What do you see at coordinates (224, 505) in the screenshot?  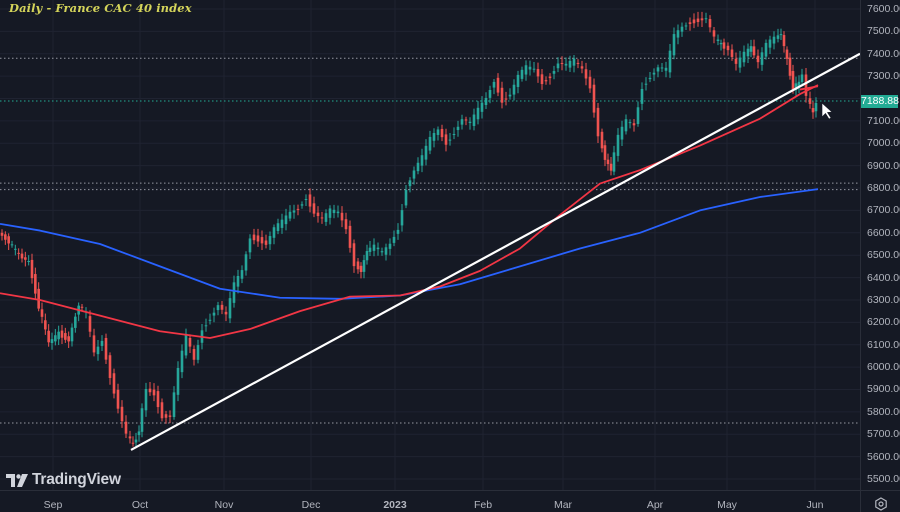 I see `time-label: Nov` at bounding box center [224, 505].